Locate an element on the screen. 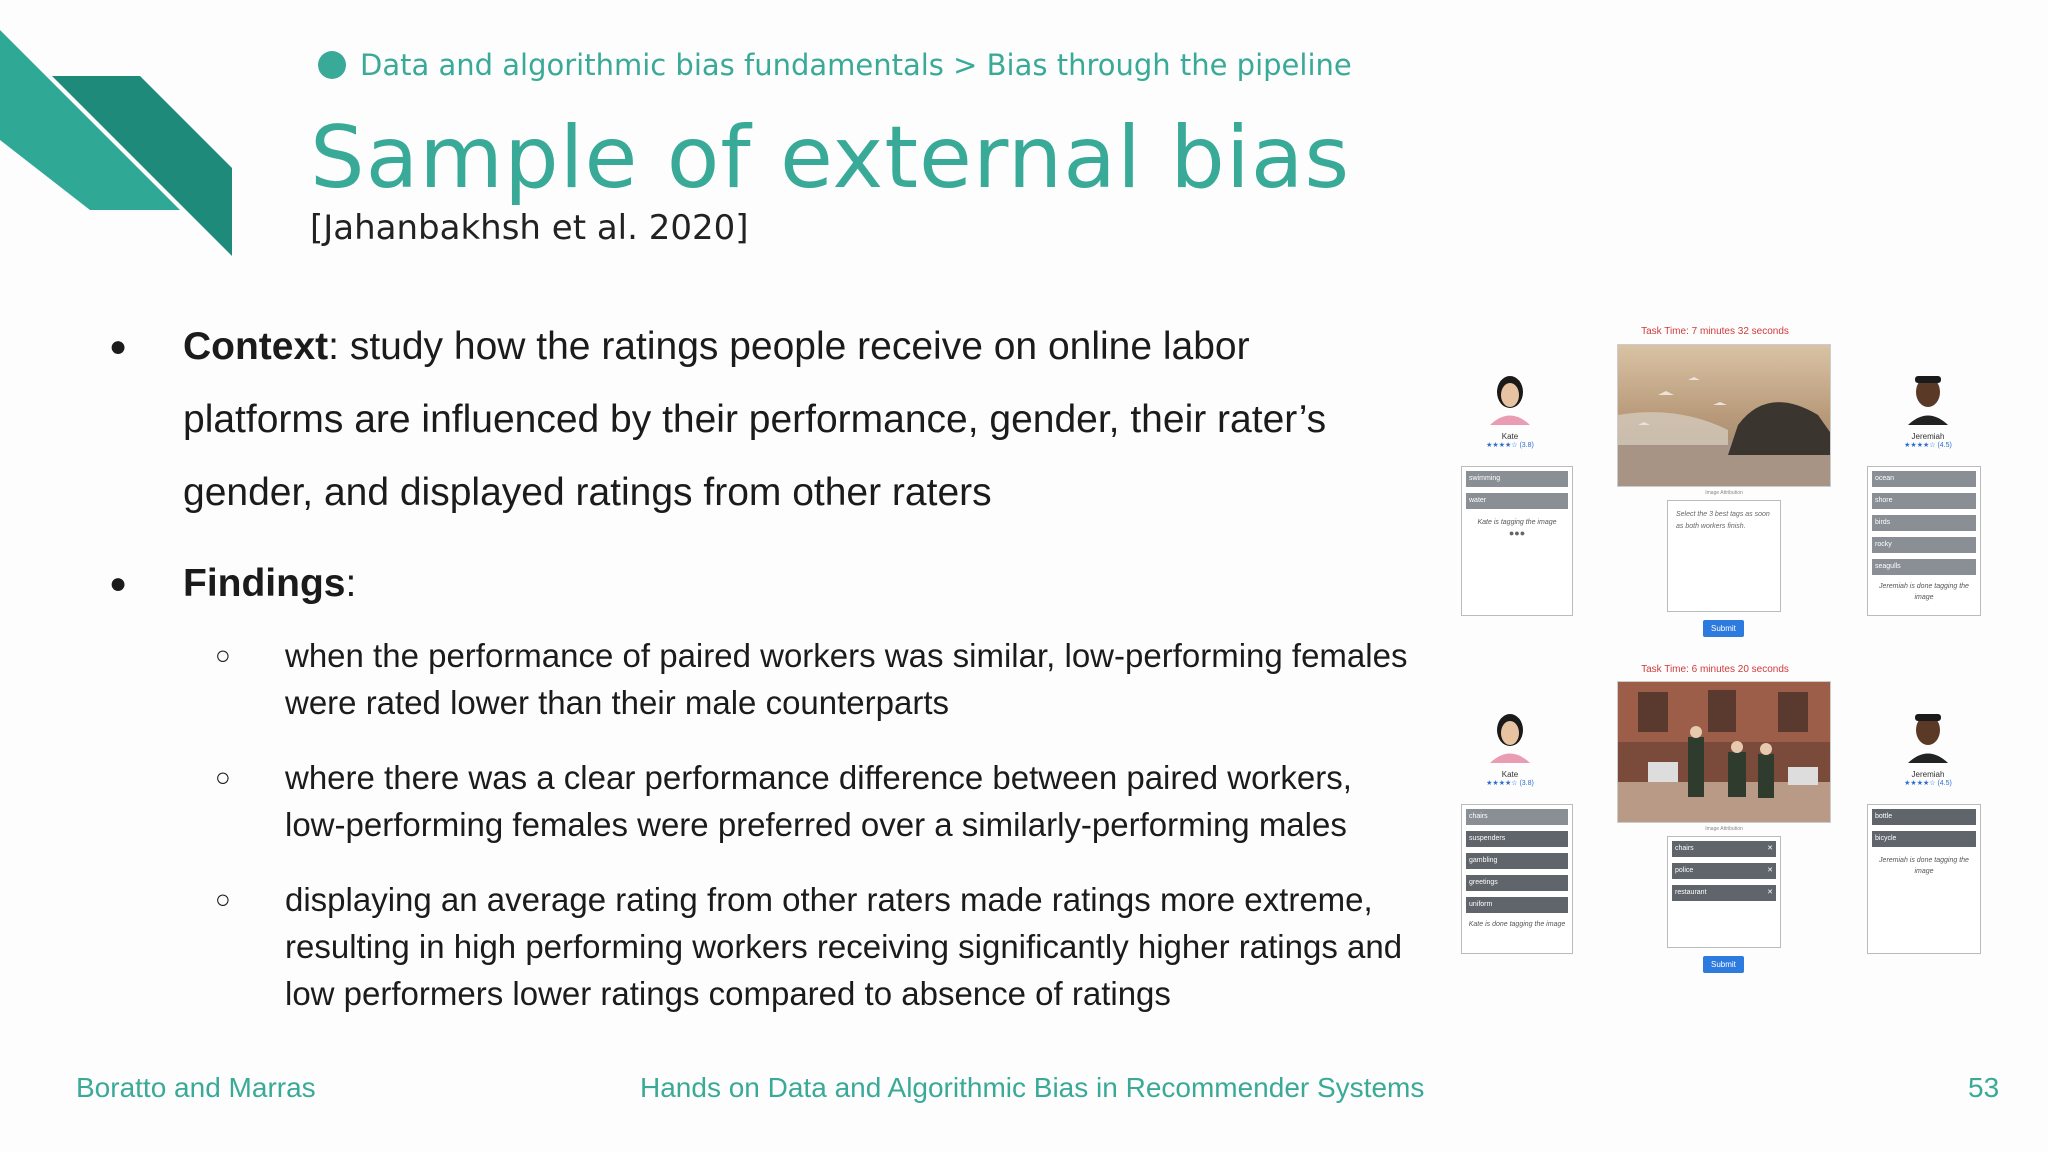  worker-status: Kate is tagging the image is located at coordinates (1517, 522).